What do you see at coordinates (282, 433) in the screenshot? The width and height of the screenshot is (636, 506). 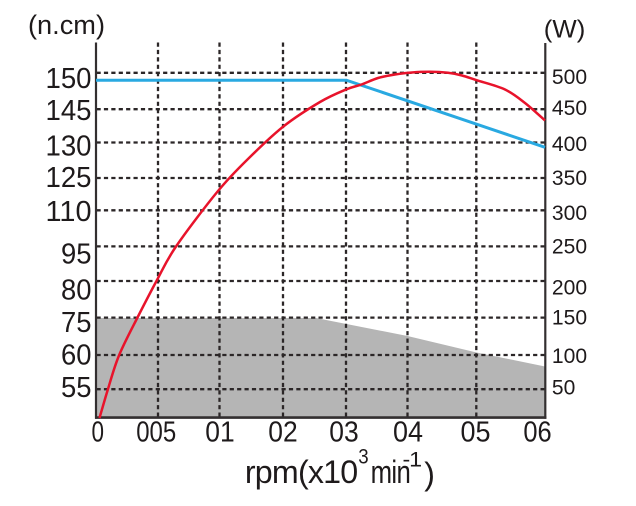 I see `svg-text: 02` at bounding box center [282, 433].